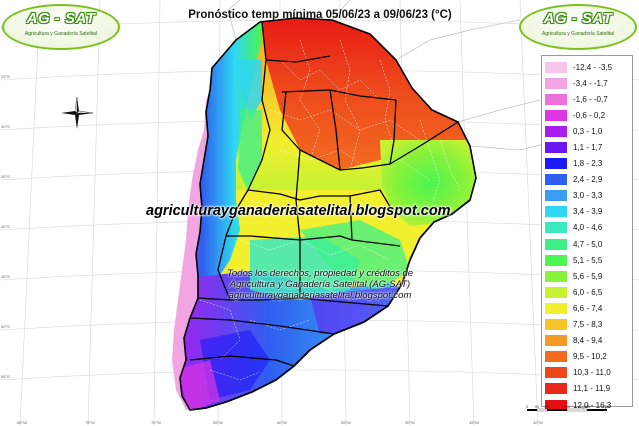 The width and height of the screenshot is (639, 426). Describe the element at coordinates (282, 422) in the screenshot. I see `longitude-label: 60°W` at that location.